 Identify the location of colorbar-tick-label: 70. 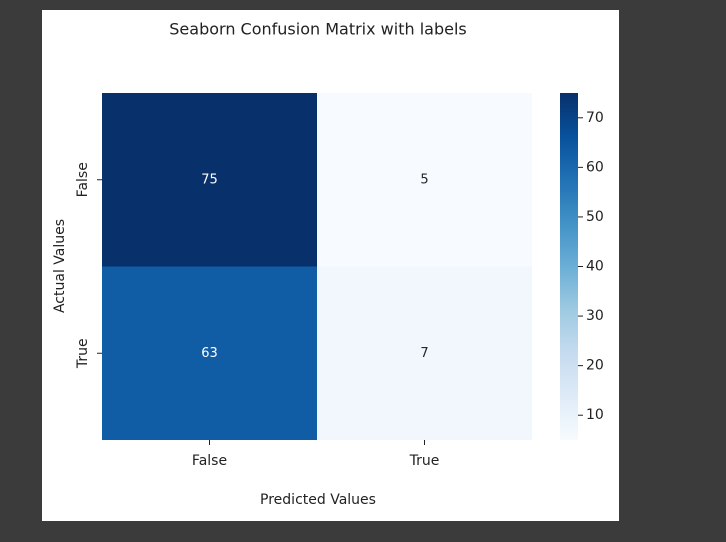
(595, 118).